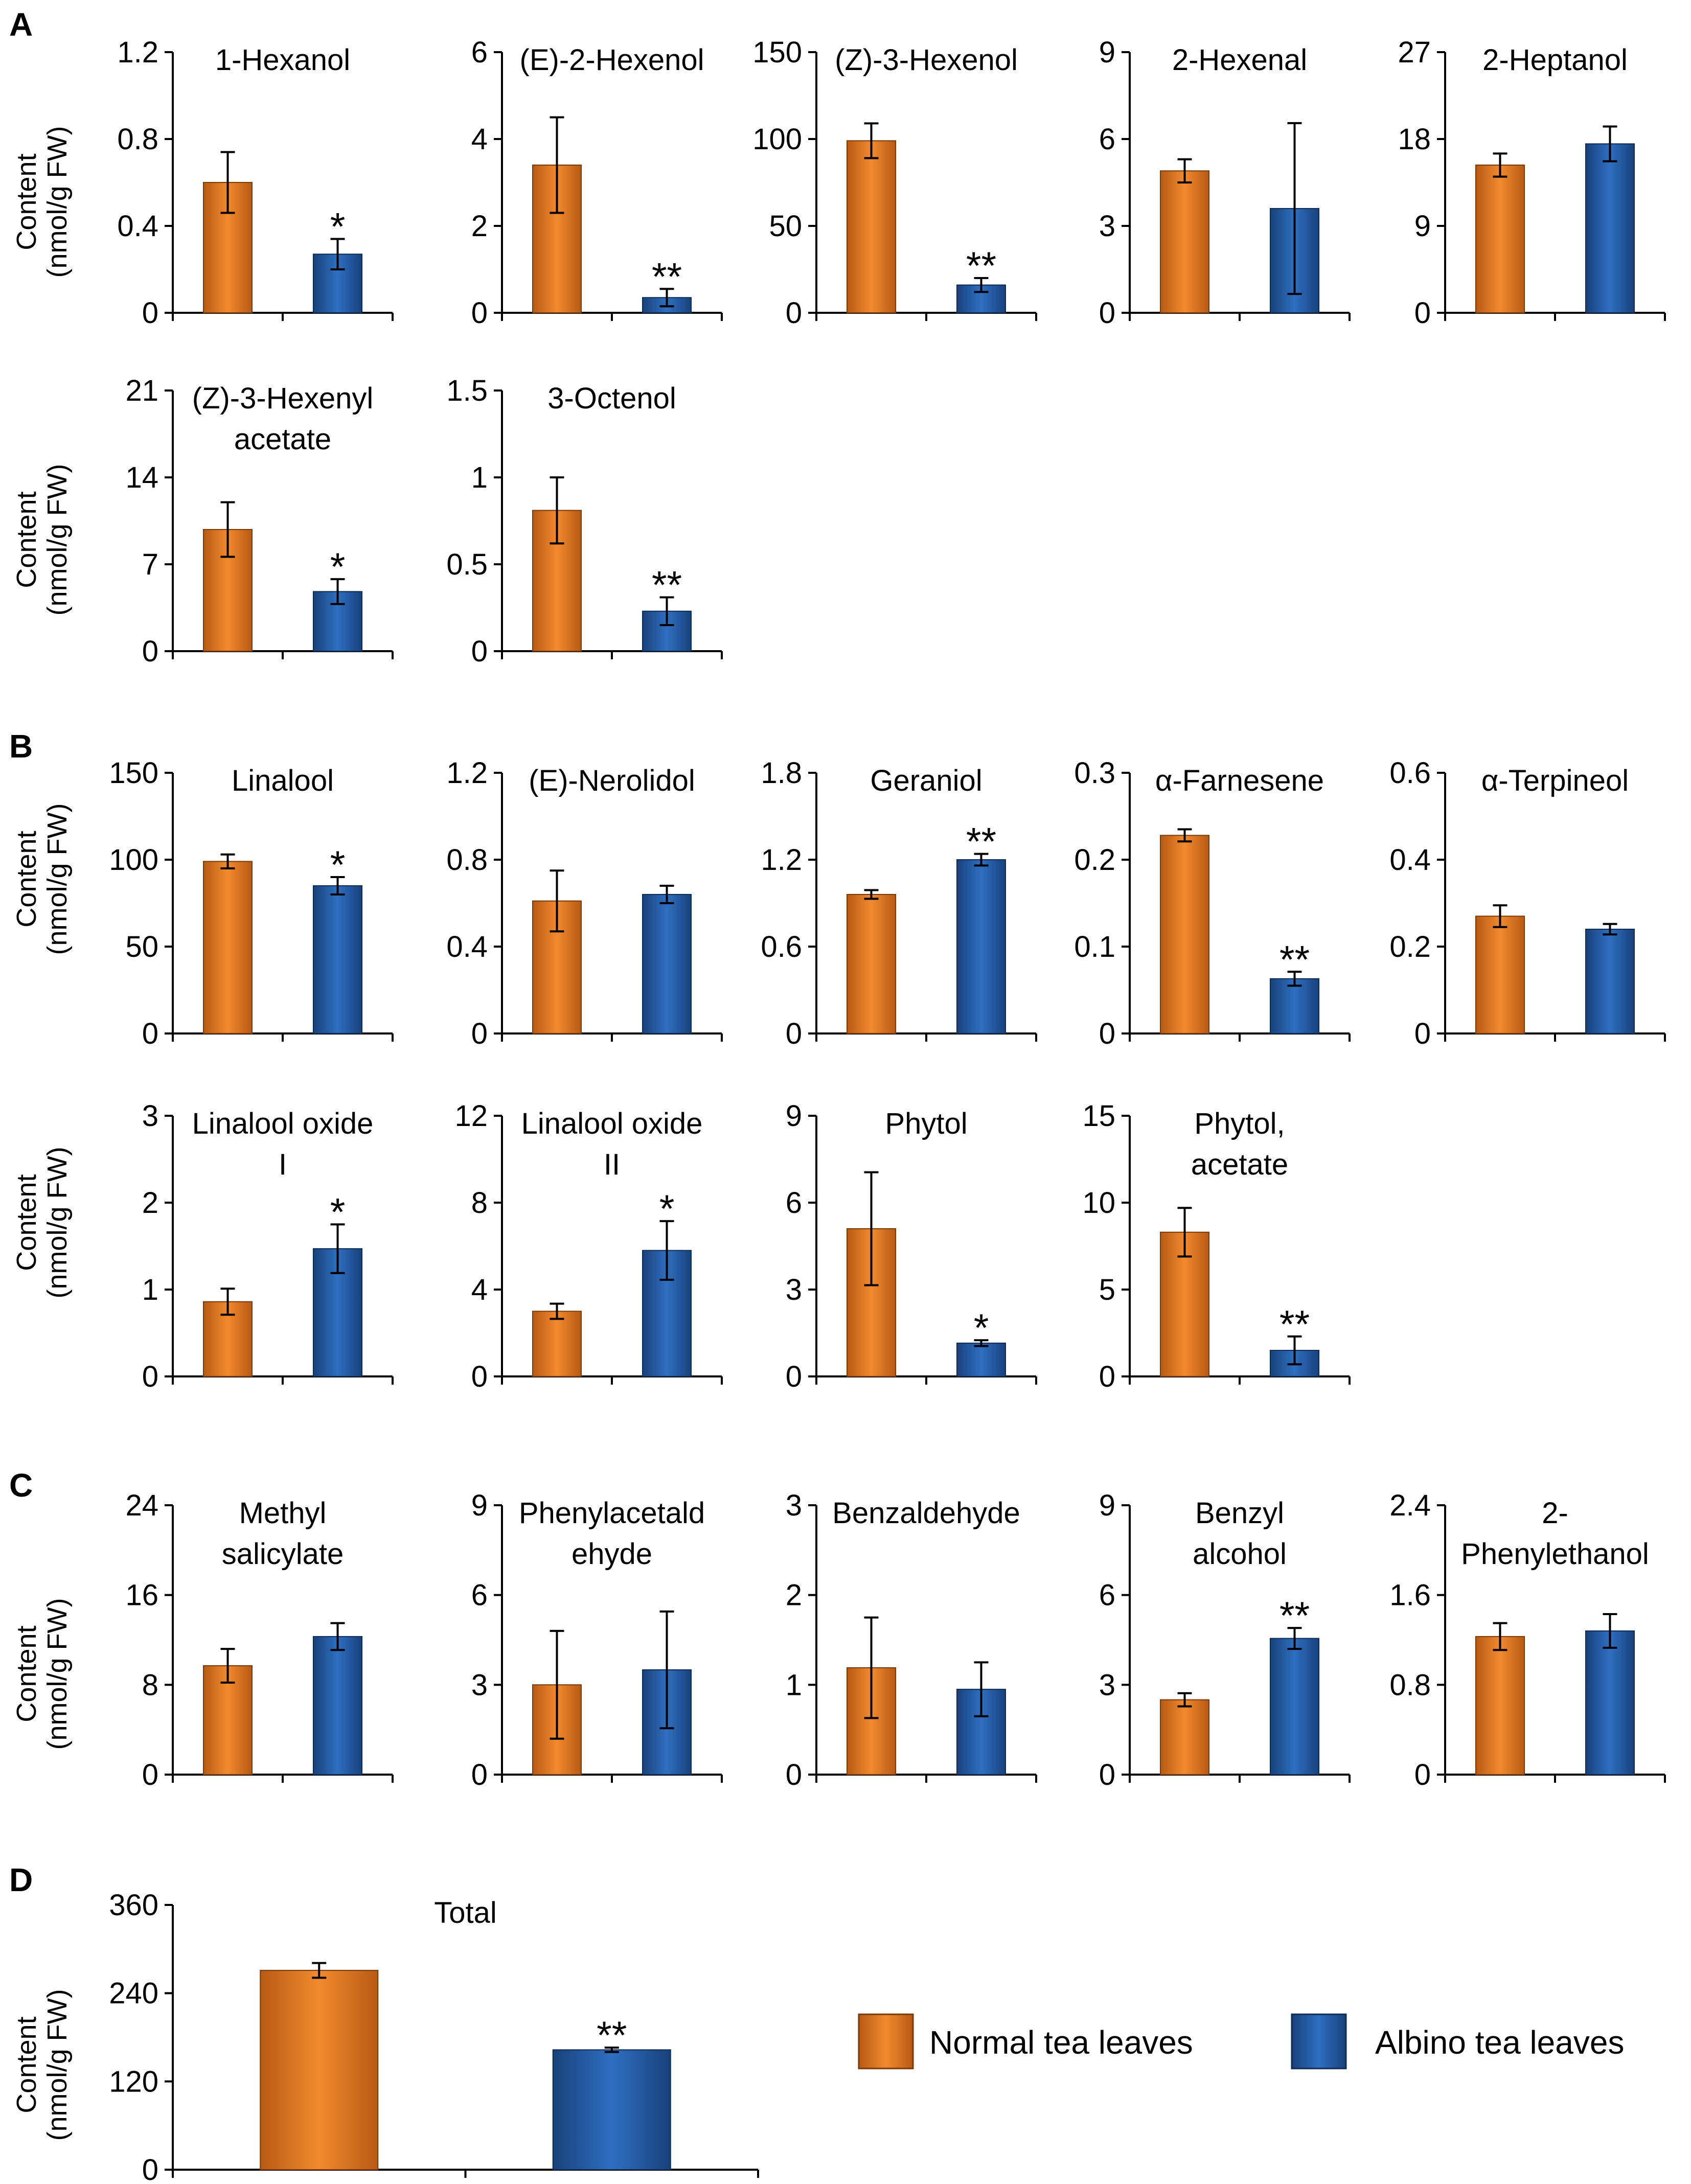 This screenshot has height=2184, width=1691. I want to click on chart-geraniol: 0 0.6 1.2 1.8 Geraniol **, so click(899, 903).